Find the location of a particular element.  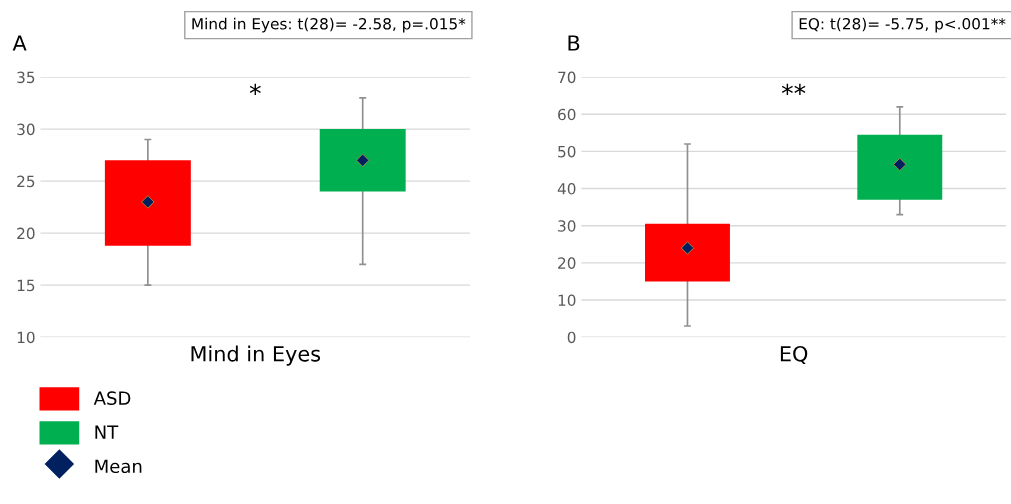

y-tick-label: 40 is located at coordinates (566, 189).